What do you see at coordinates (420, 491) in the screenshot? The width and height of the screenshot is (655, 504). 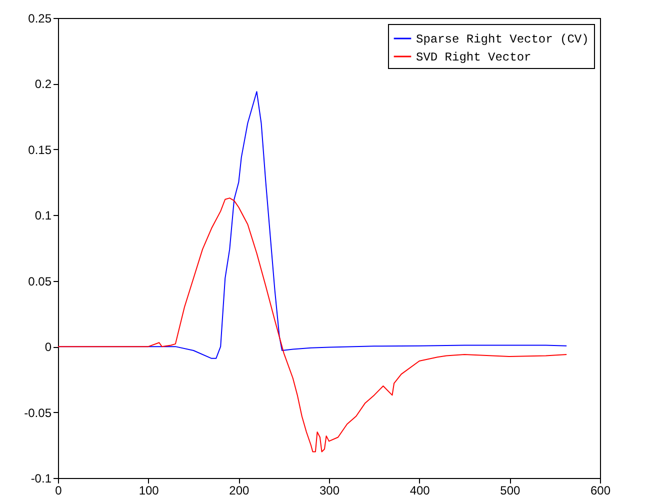 I see `x-tick-label: 400` at bounding box center [420, 491].